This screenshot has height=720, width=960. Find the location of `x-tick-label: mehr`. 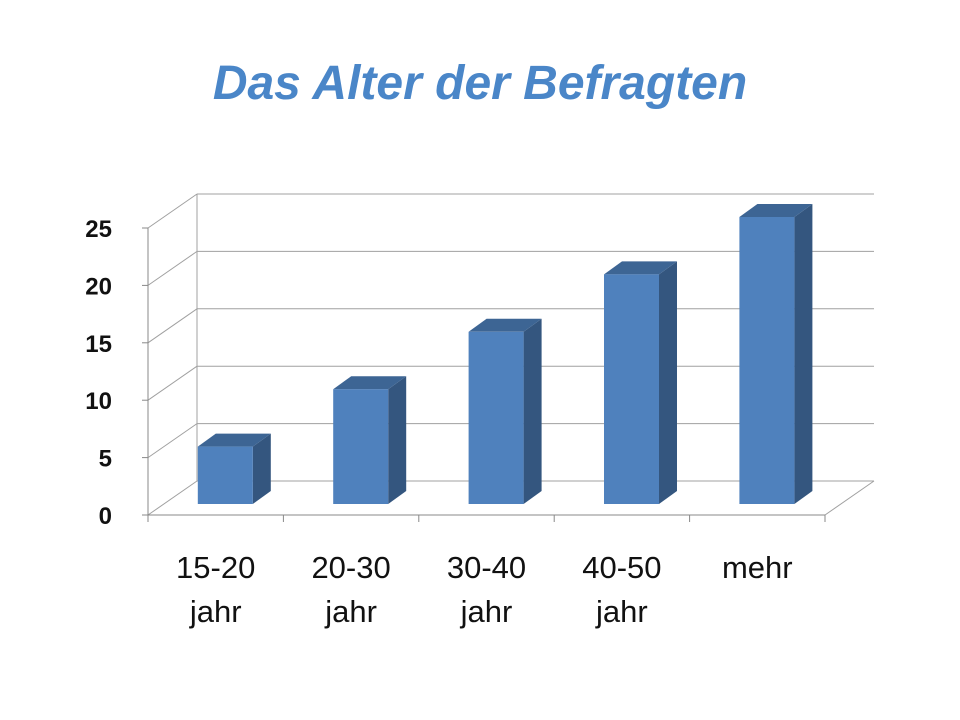

x-tick-label: mehr is located at coordinates (757, 567).